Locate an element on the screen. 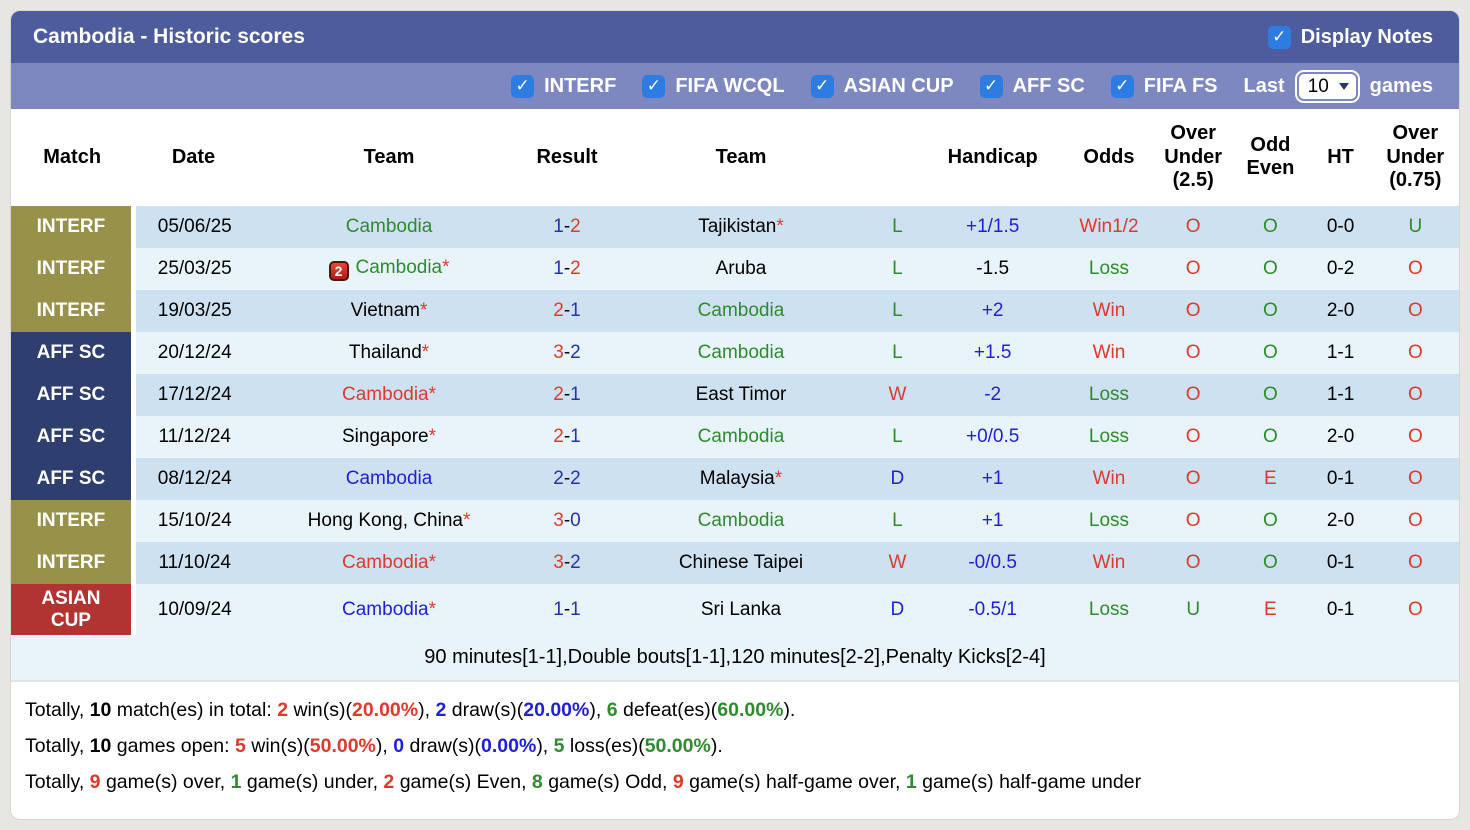 The image size is (1470, 830). filter-checkbox-asian-cup: ✓ ASIAN CUP is located at coordinates (882, 86).